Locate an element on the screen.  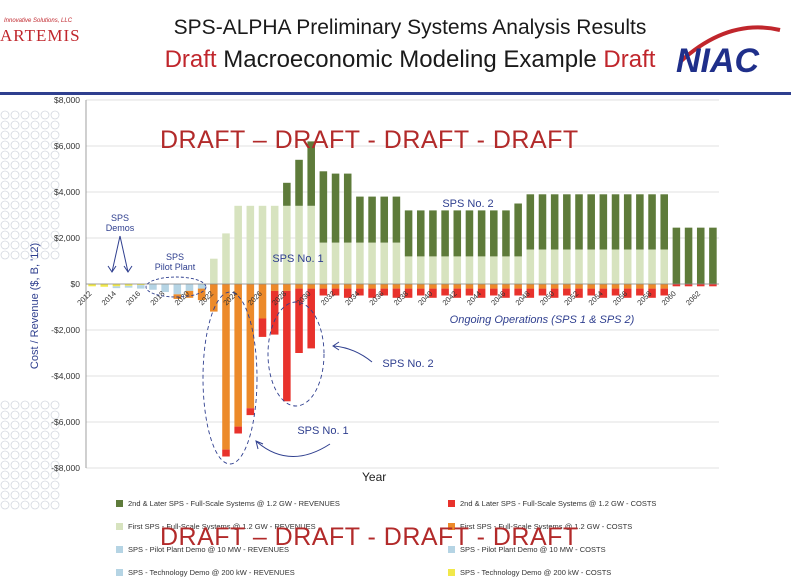
sps1-callout-arrowhead is located at coordinates (259, 445).